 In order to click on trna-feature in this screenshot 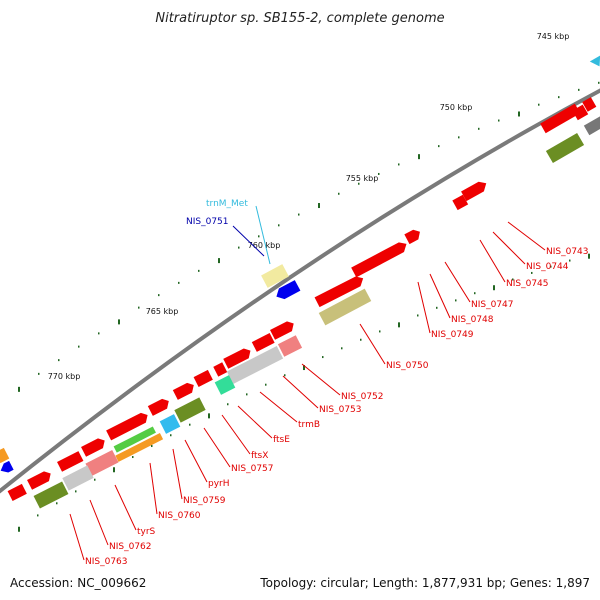, I will do `click(594, 61)`.